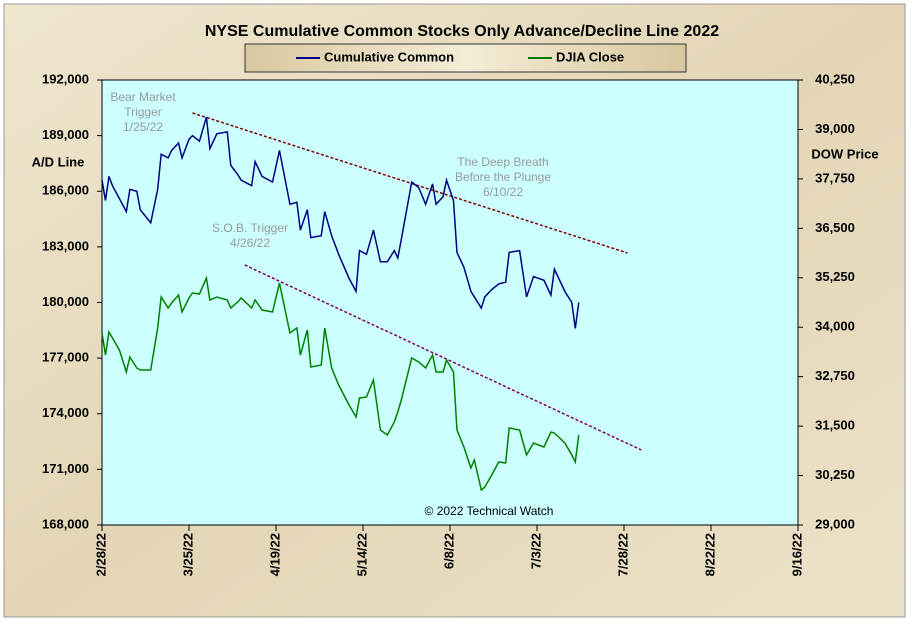 This screenshot has width=911, height=628. I want to click on annotation: Bear Market, so click(143, 97).